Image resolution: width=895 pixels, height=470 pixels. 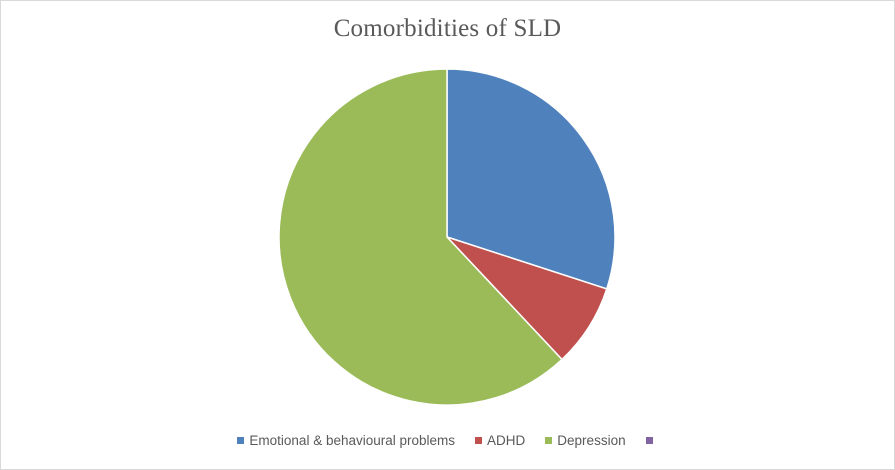 I want to click on chart-title: Comorbidities of SLD, so click(x=447, y=28).